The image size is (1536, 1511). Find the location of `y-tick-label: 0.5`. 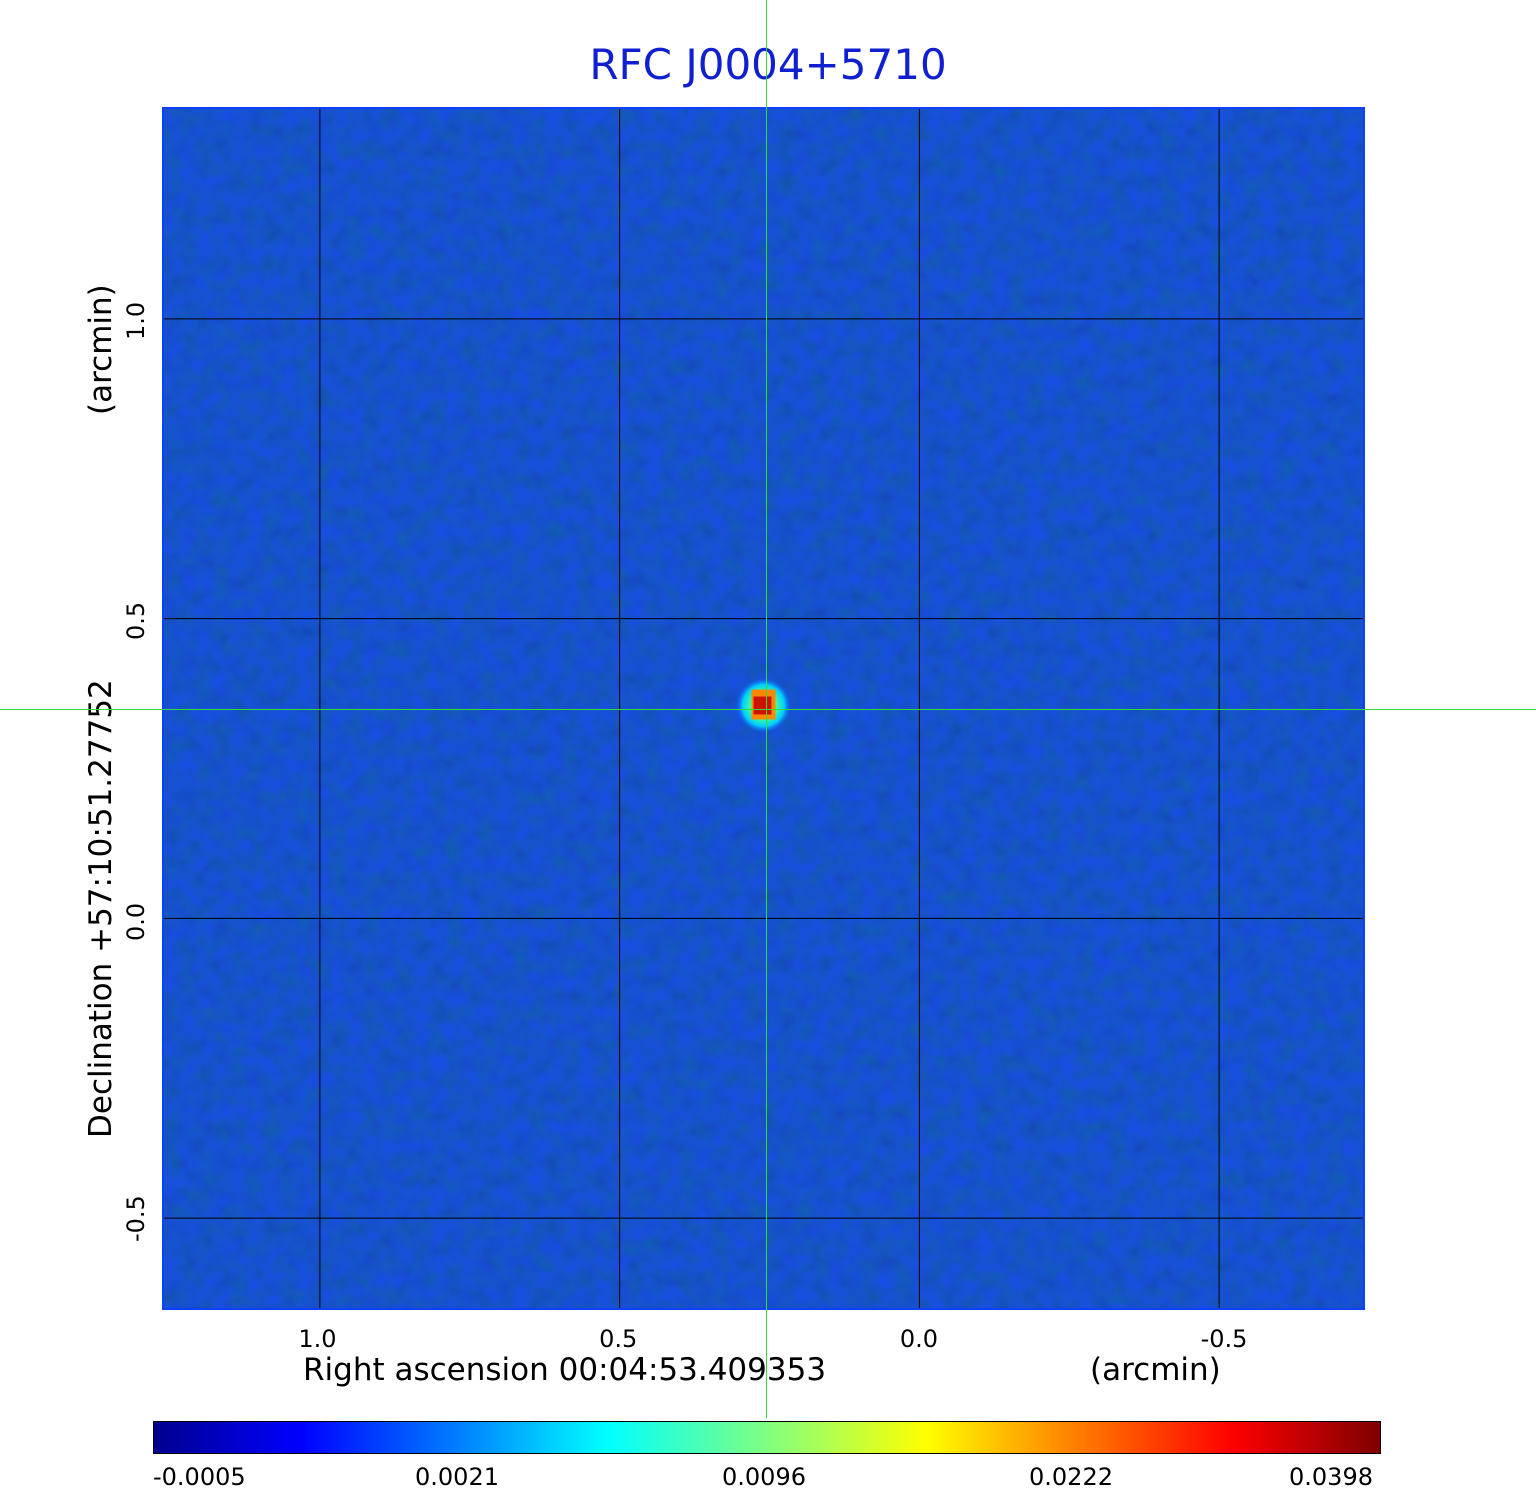

y-tick-label: 0.5 is located at coordinates (136, 621).